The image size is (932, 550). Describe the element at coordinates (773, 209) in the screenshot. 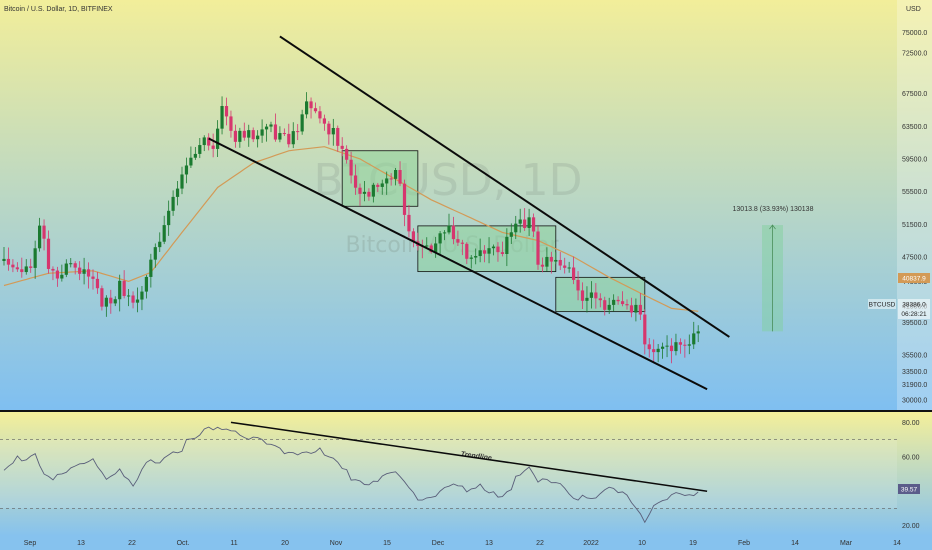

I see `measure-label: 13013.8 (33.93%) 130138` at that location.